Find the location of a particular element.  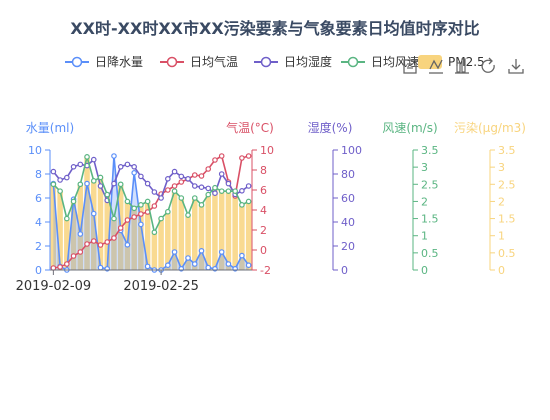

restore-icon is located at coordinates (488, 65).